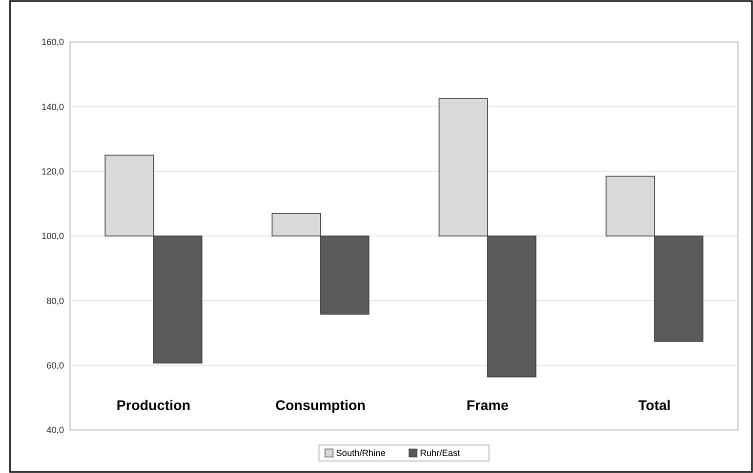 This screenshot has height=473, width=753. Describe the element at coordinates (487, 404) in the screenshot. I see `x-tick-label: Frame` at that location.